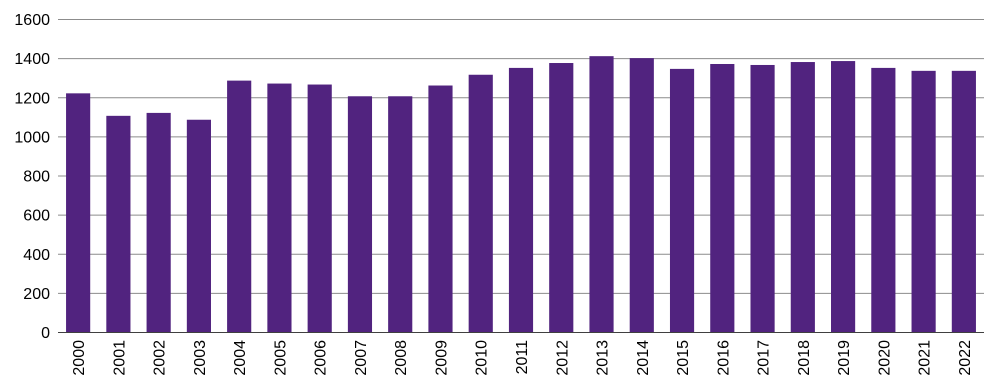 Image resolution: width=990 pixels, height=386 pixels. Describe the element at coordinates (641, 195) in the screenshot. I see `bar-2014` at that location.